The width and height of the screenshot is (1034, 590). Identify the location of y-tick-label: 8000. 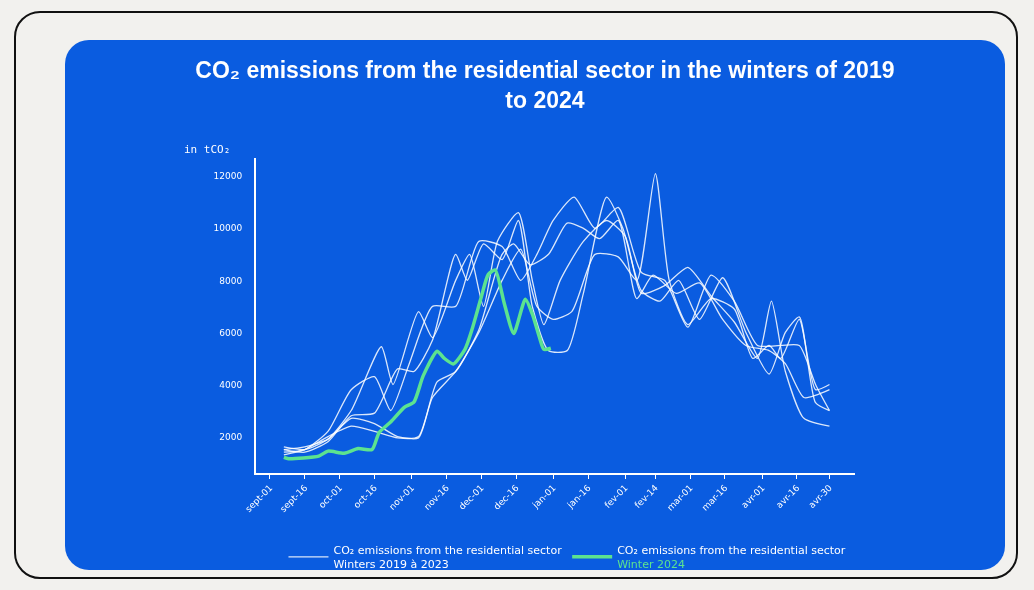
(231, 280).